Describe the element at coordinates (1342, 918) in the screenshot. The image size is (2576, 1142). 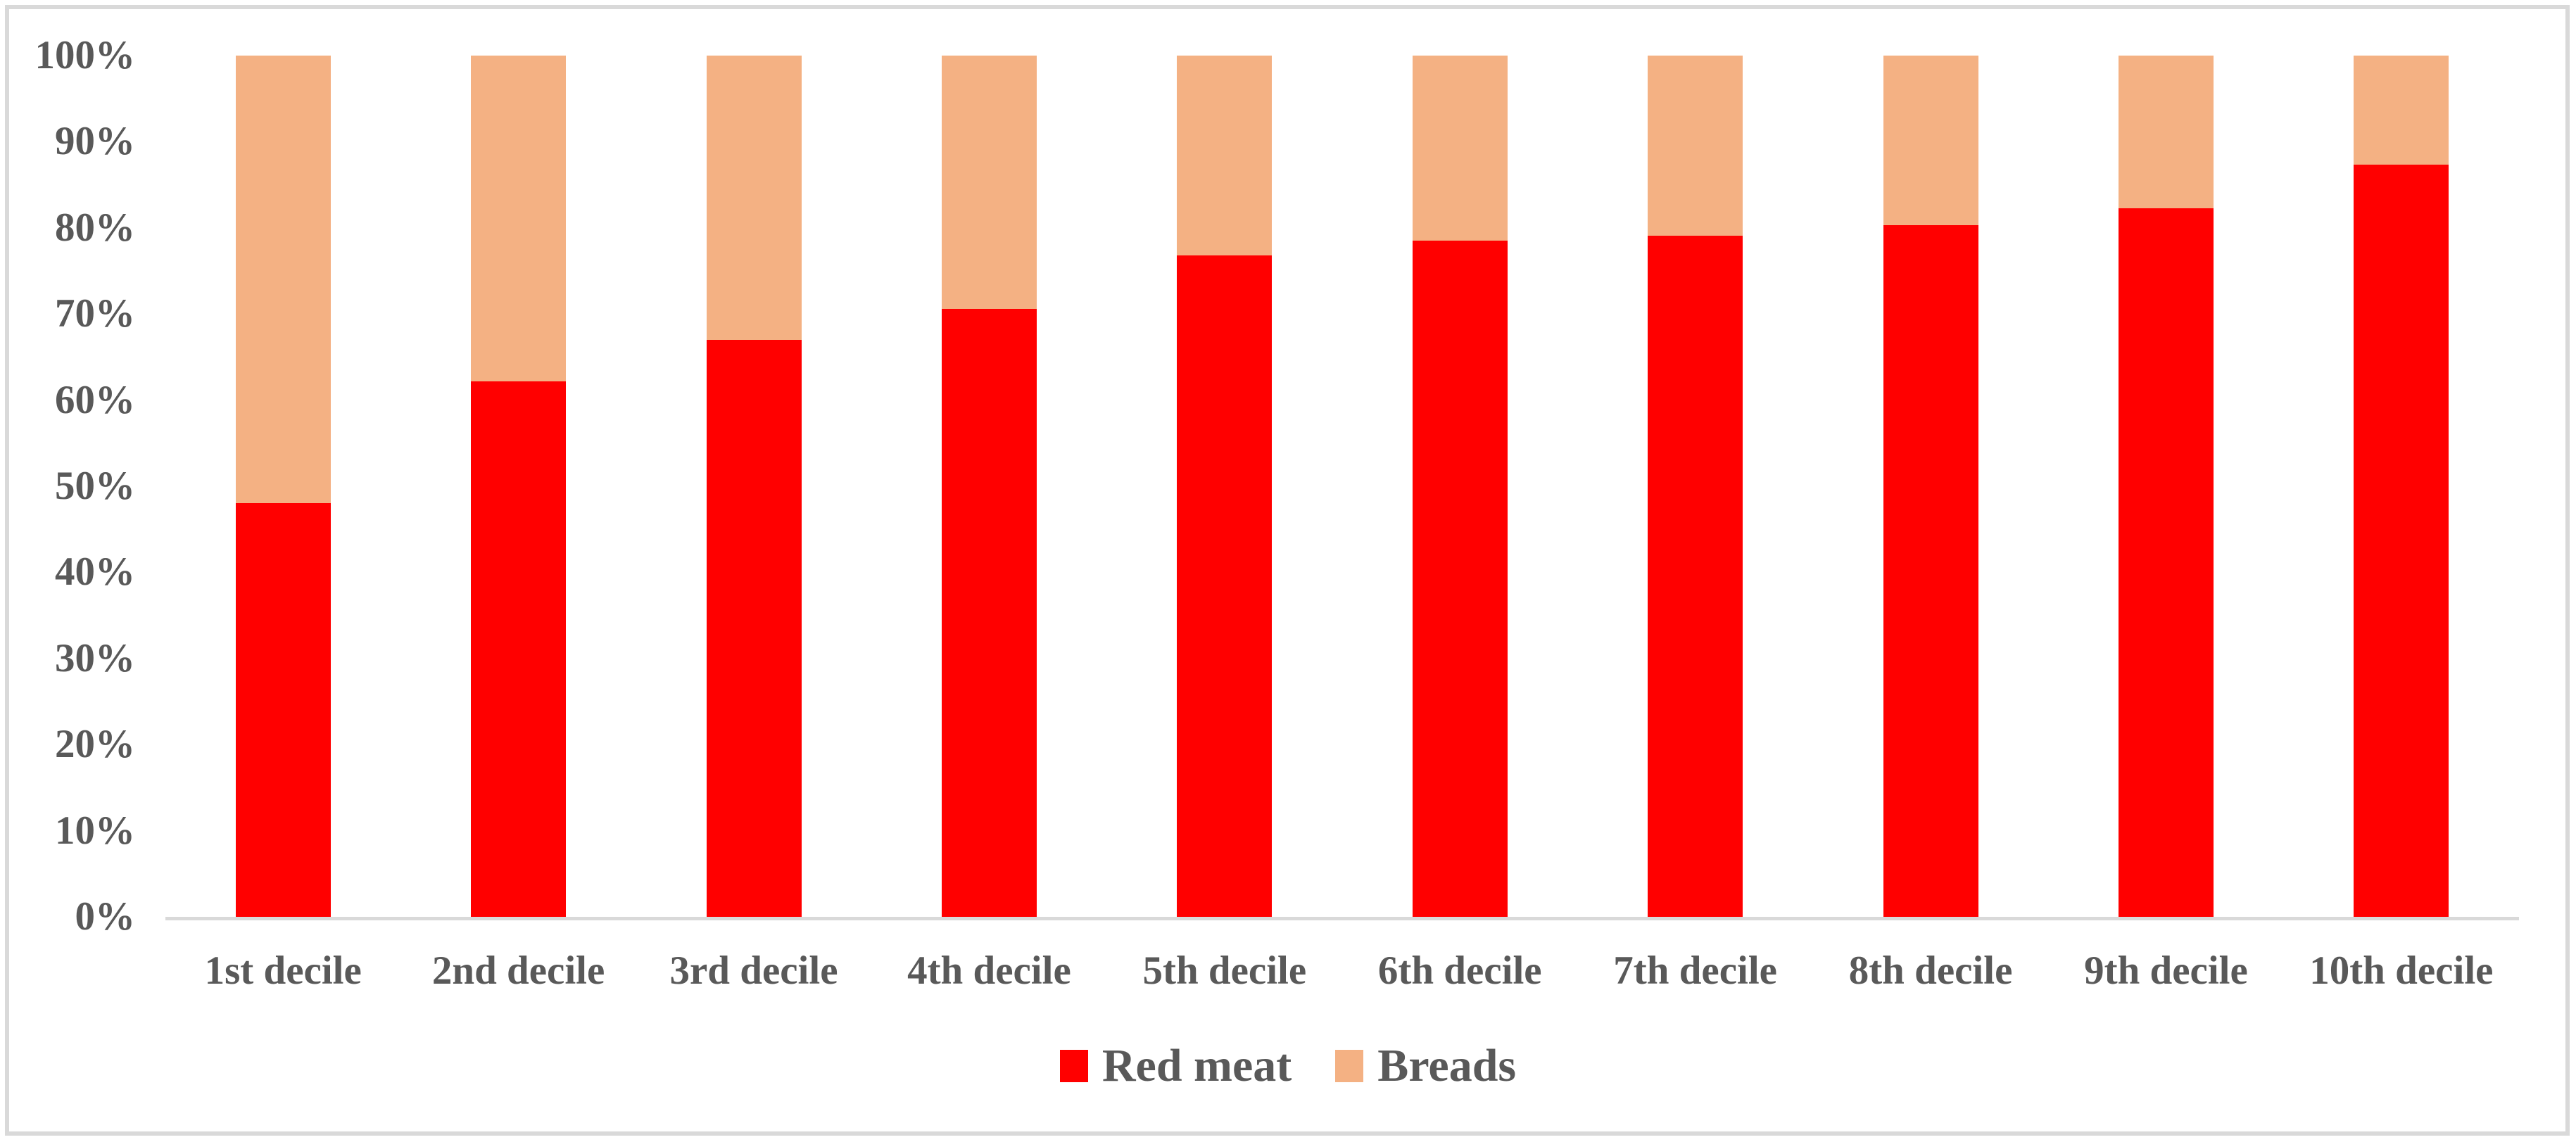
I see `x-axis-line` at that location.